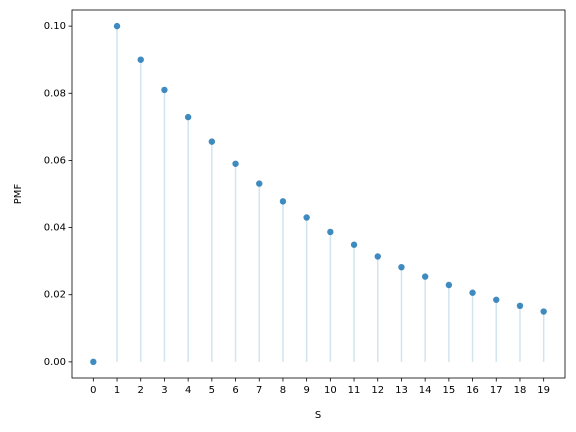 Image resolution: width=576 pixels, height=432 pixels. Describe the element at coordinates (55, 160) in the screenshot. I see `y-tick-label: 0.06` at that location.